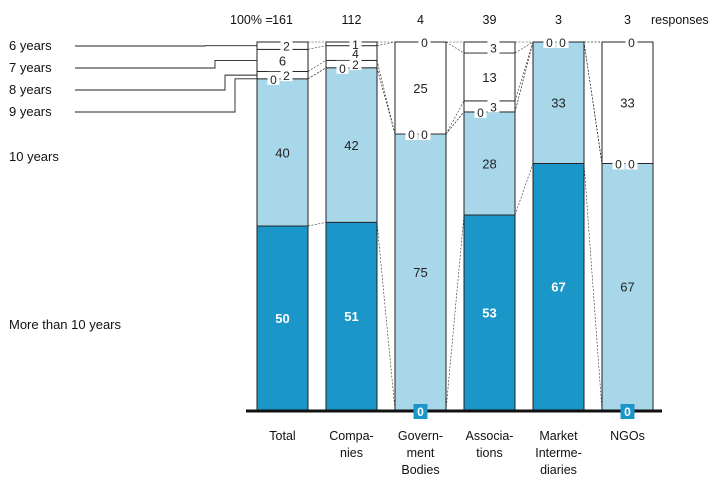 The image size is (728, 479). I want to click on data-label: 13, so click(489, 77).